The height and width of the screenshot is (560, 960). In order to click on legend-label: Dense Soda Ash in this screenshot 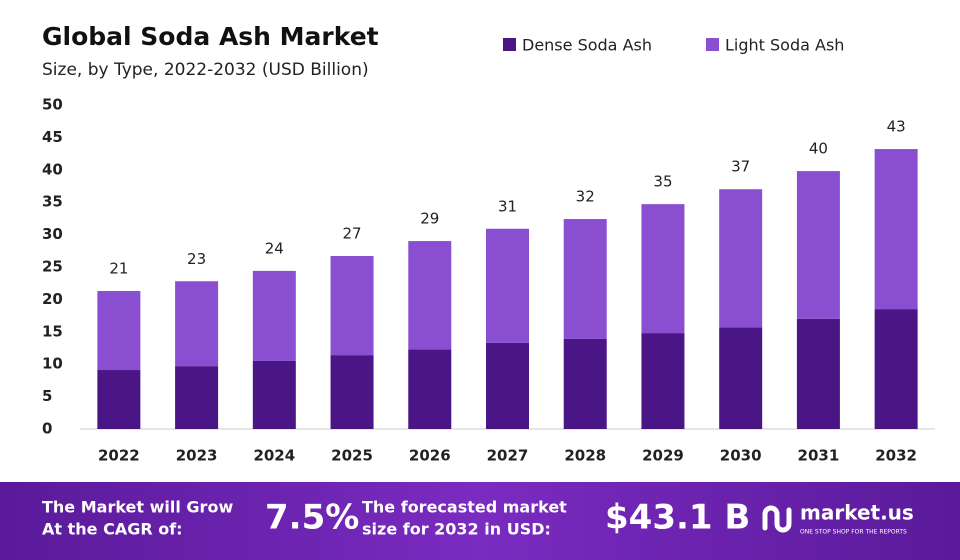, I will do `click(587, 45)`.